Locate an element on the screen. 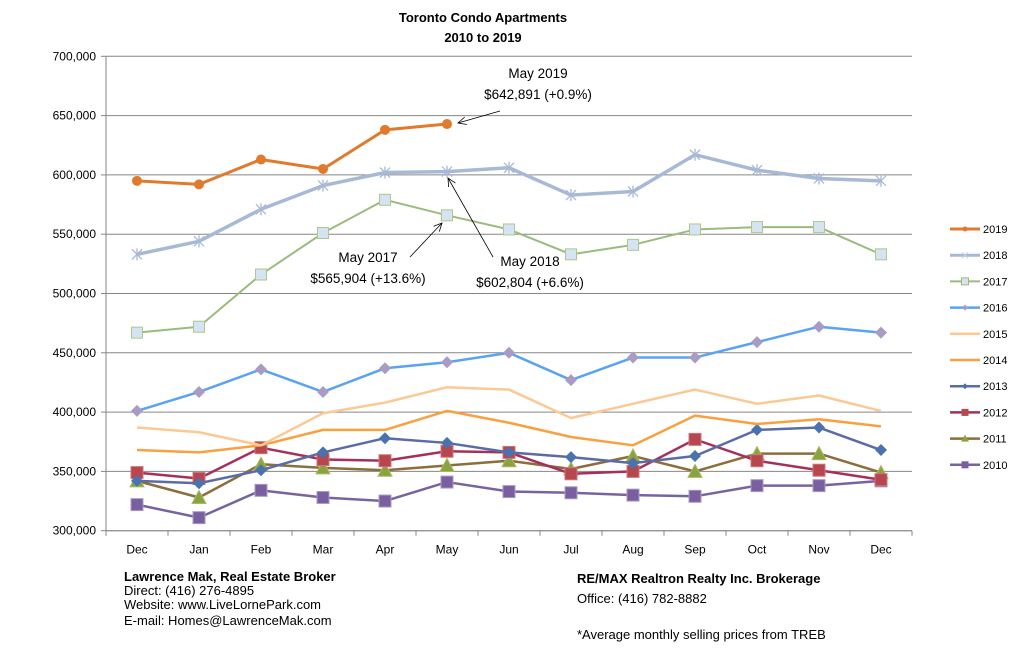 Image resolution: width=1024 pixels, height=655 pixels. x-tick-label: May is located at coordinates (447, 550).